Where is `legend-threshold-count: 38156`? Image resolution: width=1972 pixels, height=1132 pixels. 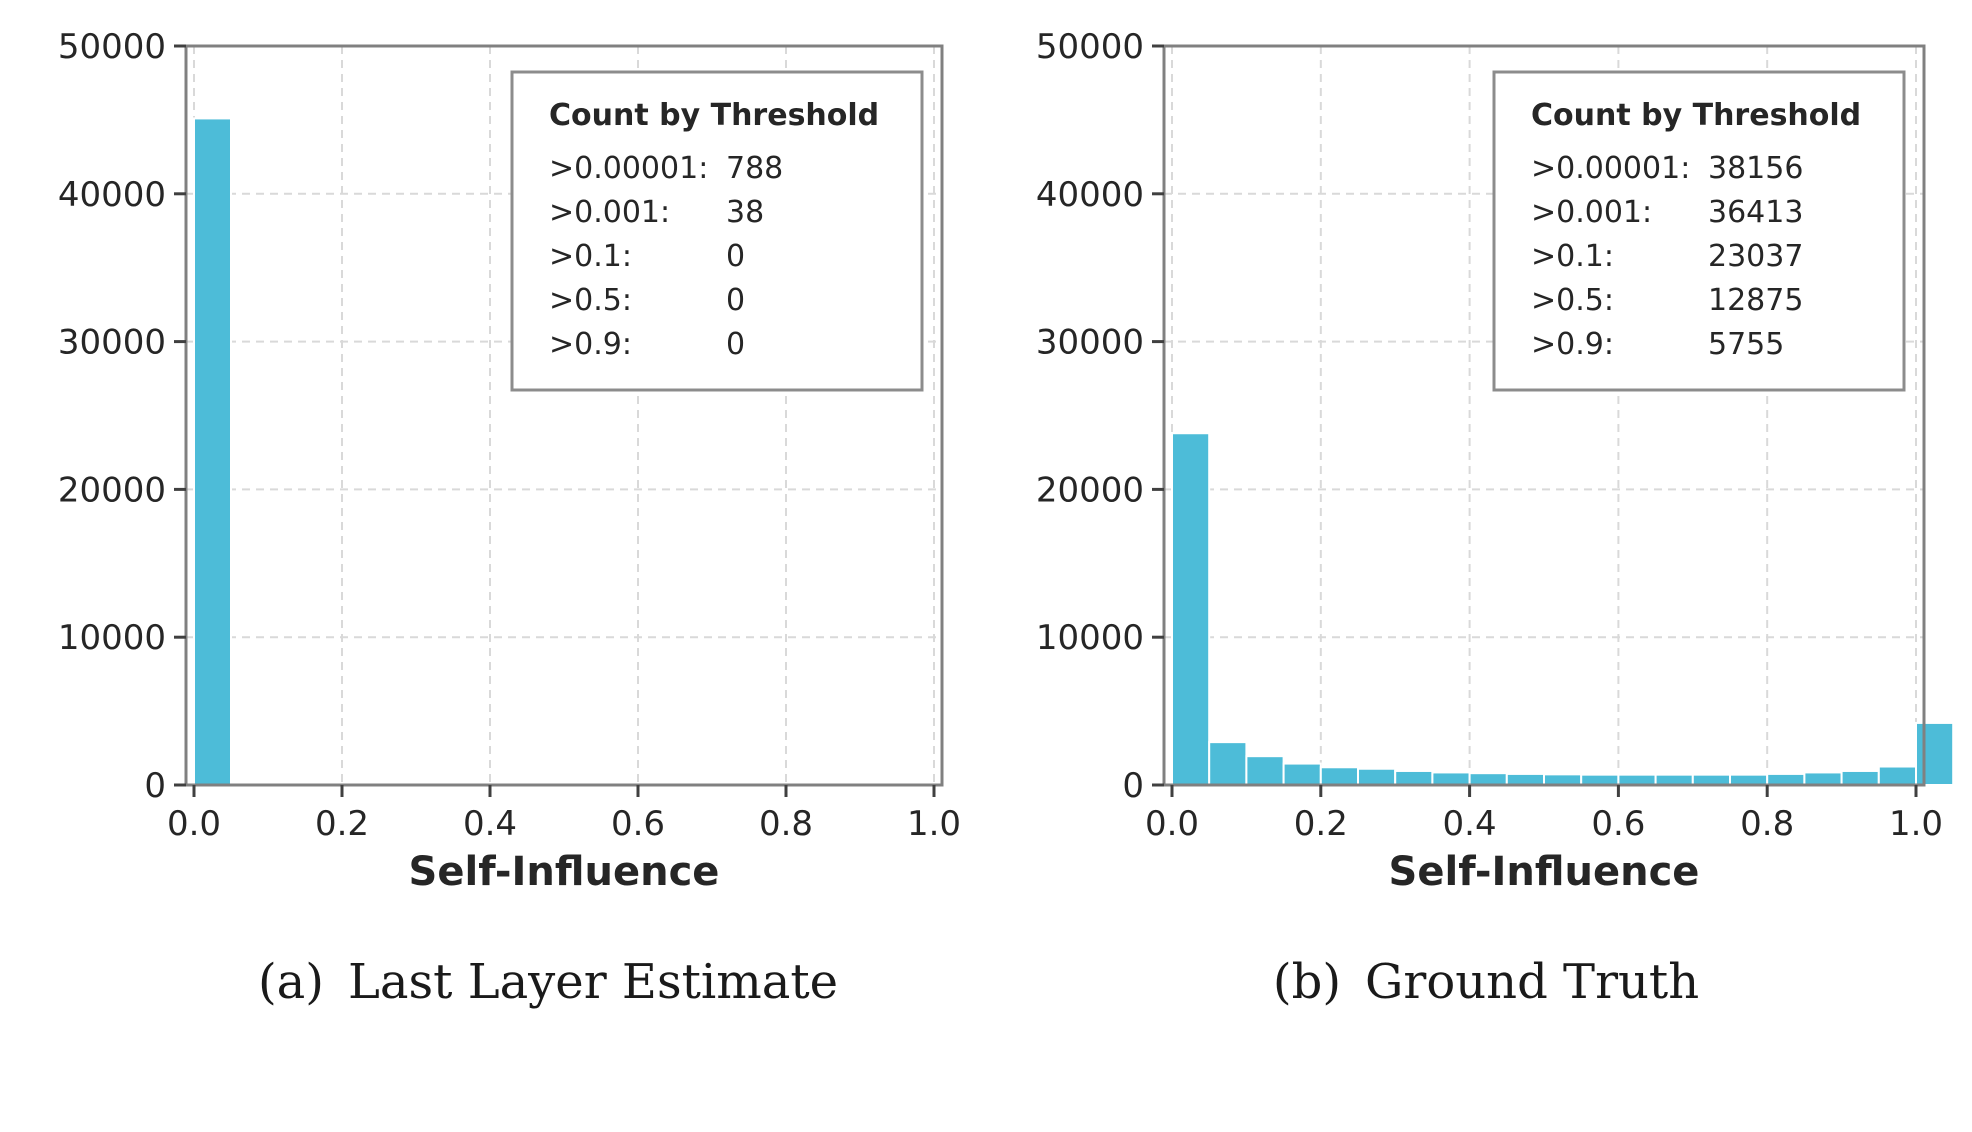 legend-threshold-count: 38156 is located at coordinates (1755, 168).